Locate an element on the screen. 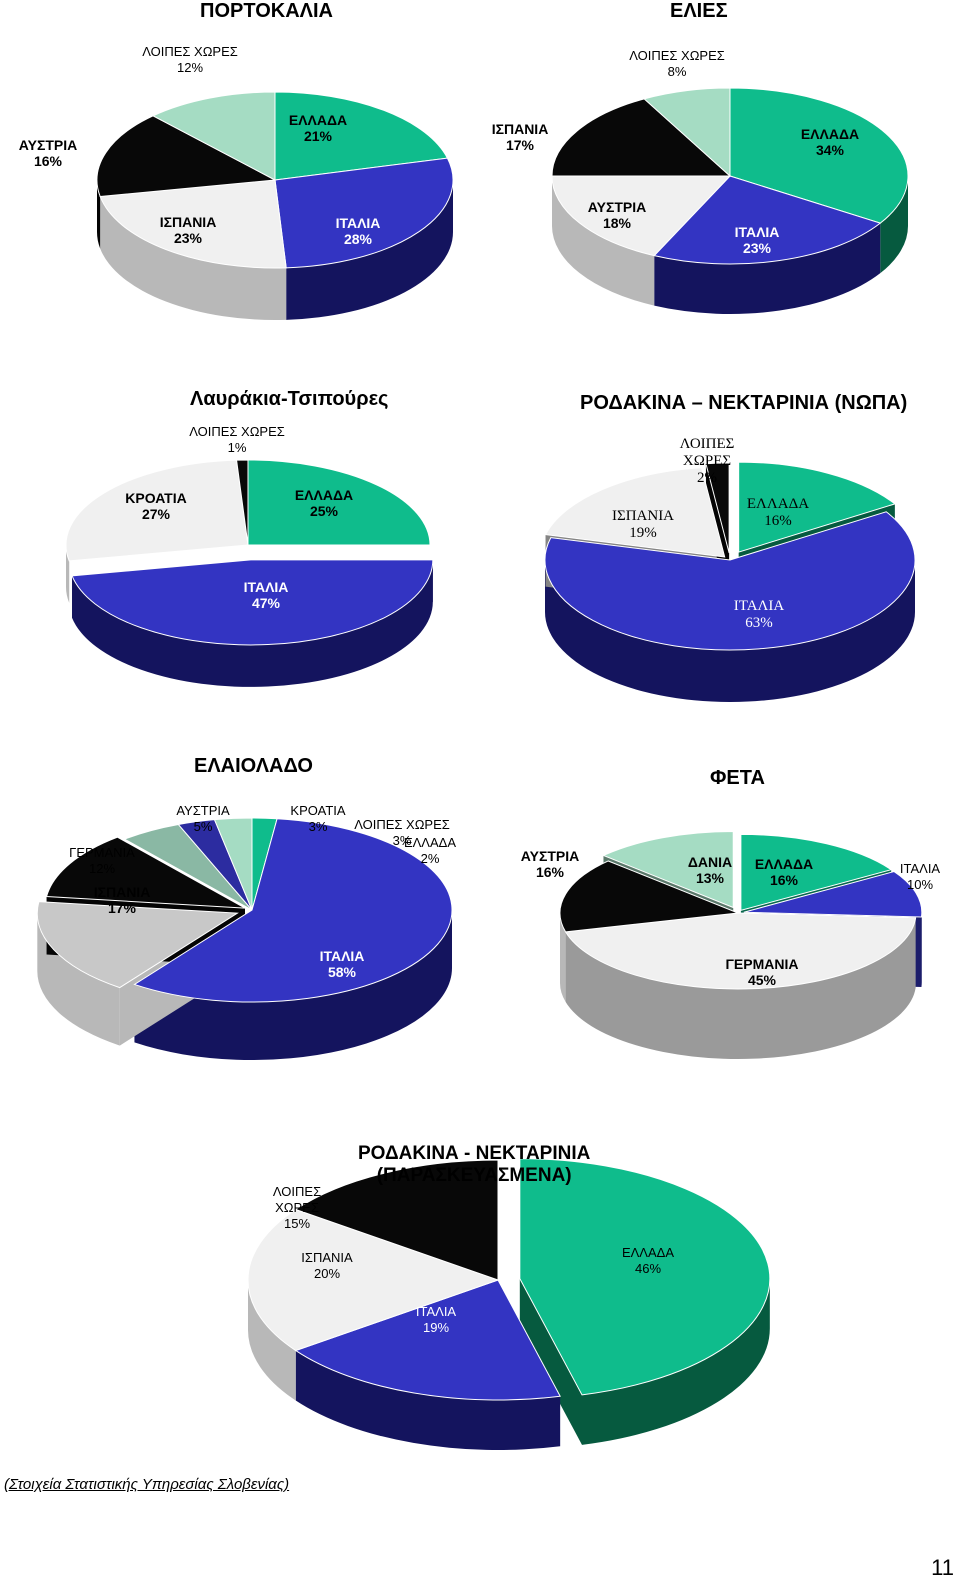 Image resolution: width=960 pixels, height=1582 pixels. slice-value-label: 58% is located at coordinates (342, 972).